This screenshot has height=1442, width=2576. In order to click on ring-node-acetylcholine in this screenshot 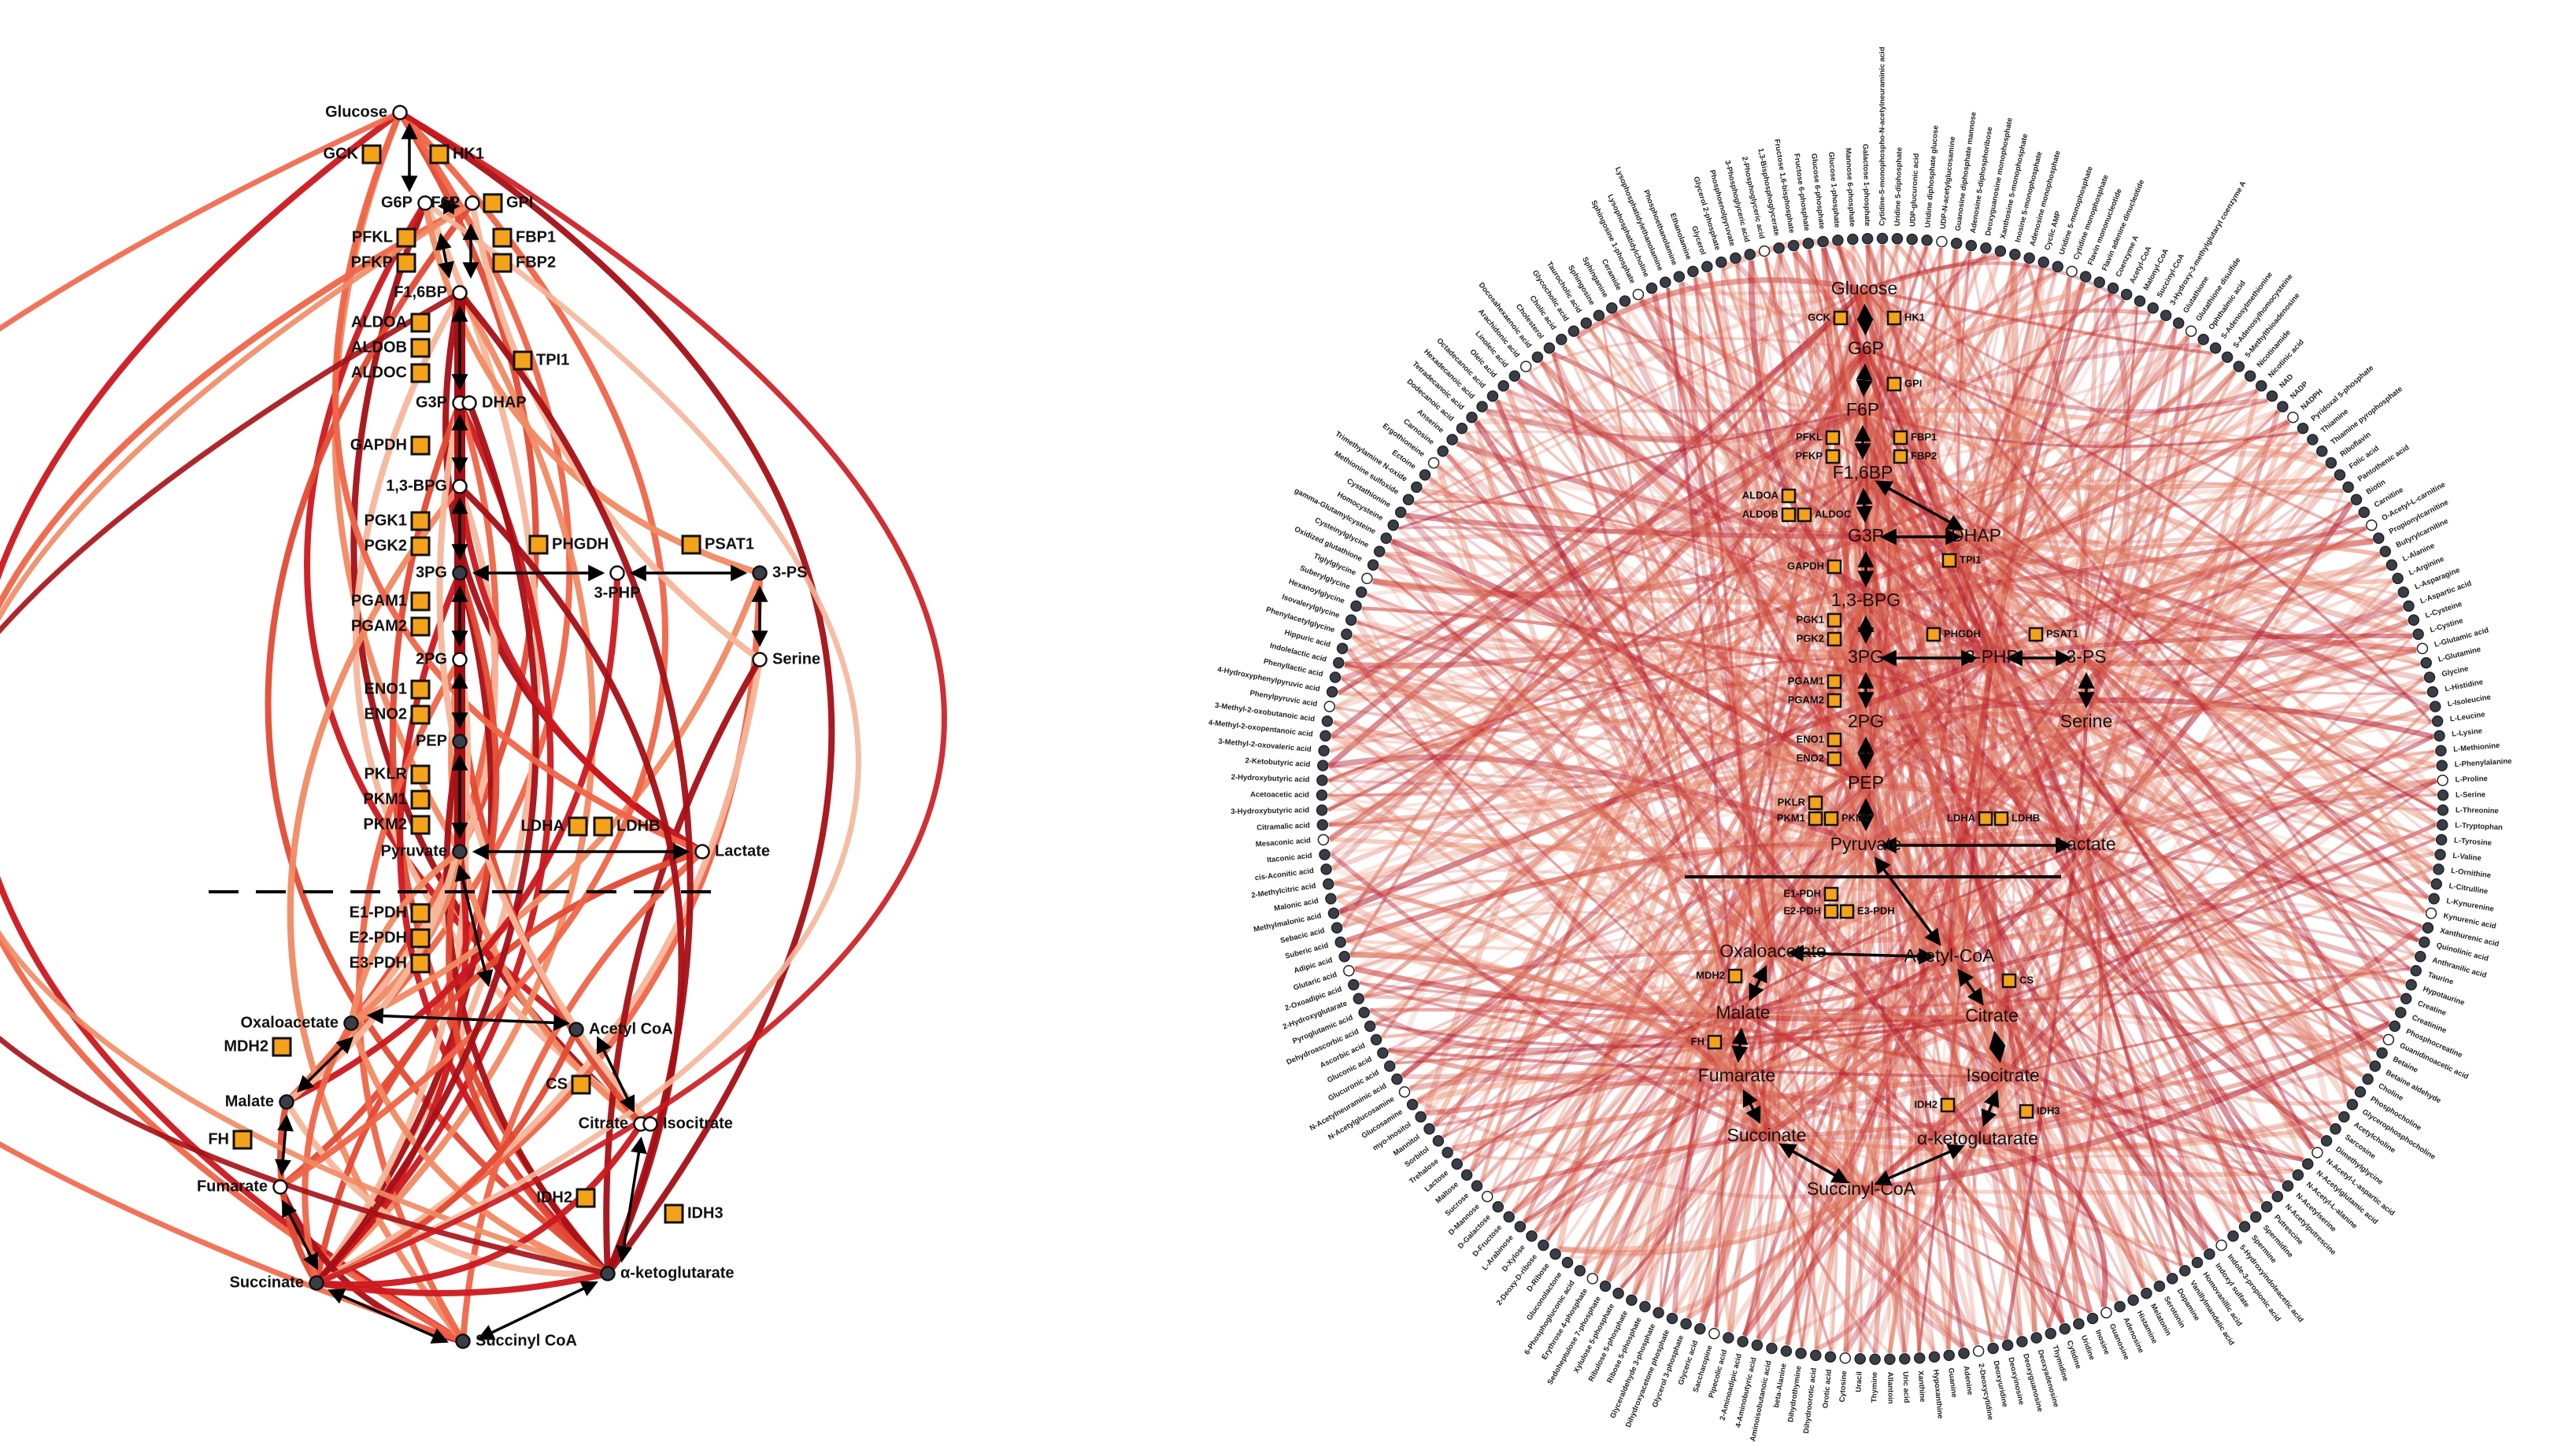, I will do `click(2344, 1117)`.